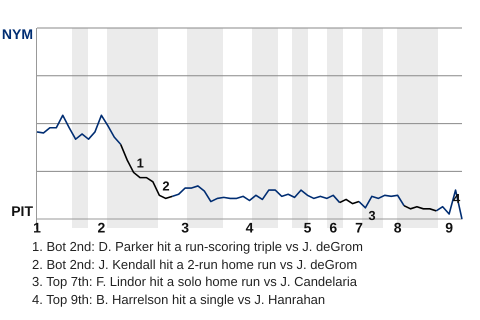 The width and height of the screenshot is (480, 320). What do you see at coordinates (101, 227) in the screenshot?
I see `x-tick-label: 2` at bounding box center [101, 227].